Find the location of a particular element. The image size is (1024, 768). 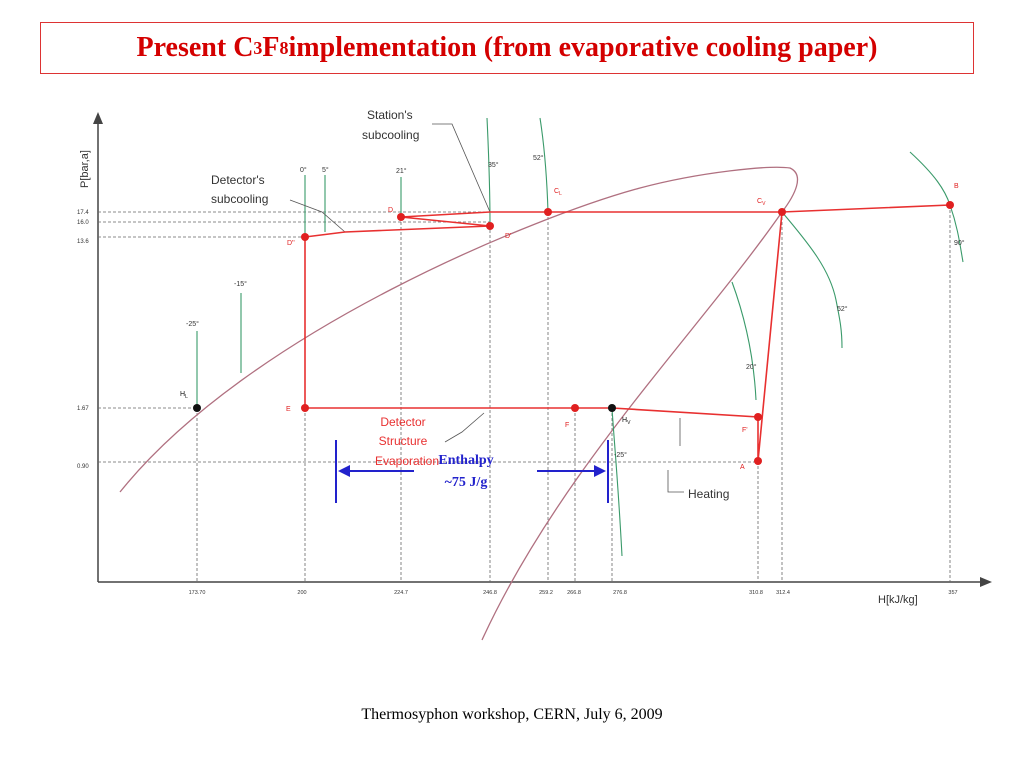

y-tick-0-90: 0.90 is located at coordinates (83, 467).